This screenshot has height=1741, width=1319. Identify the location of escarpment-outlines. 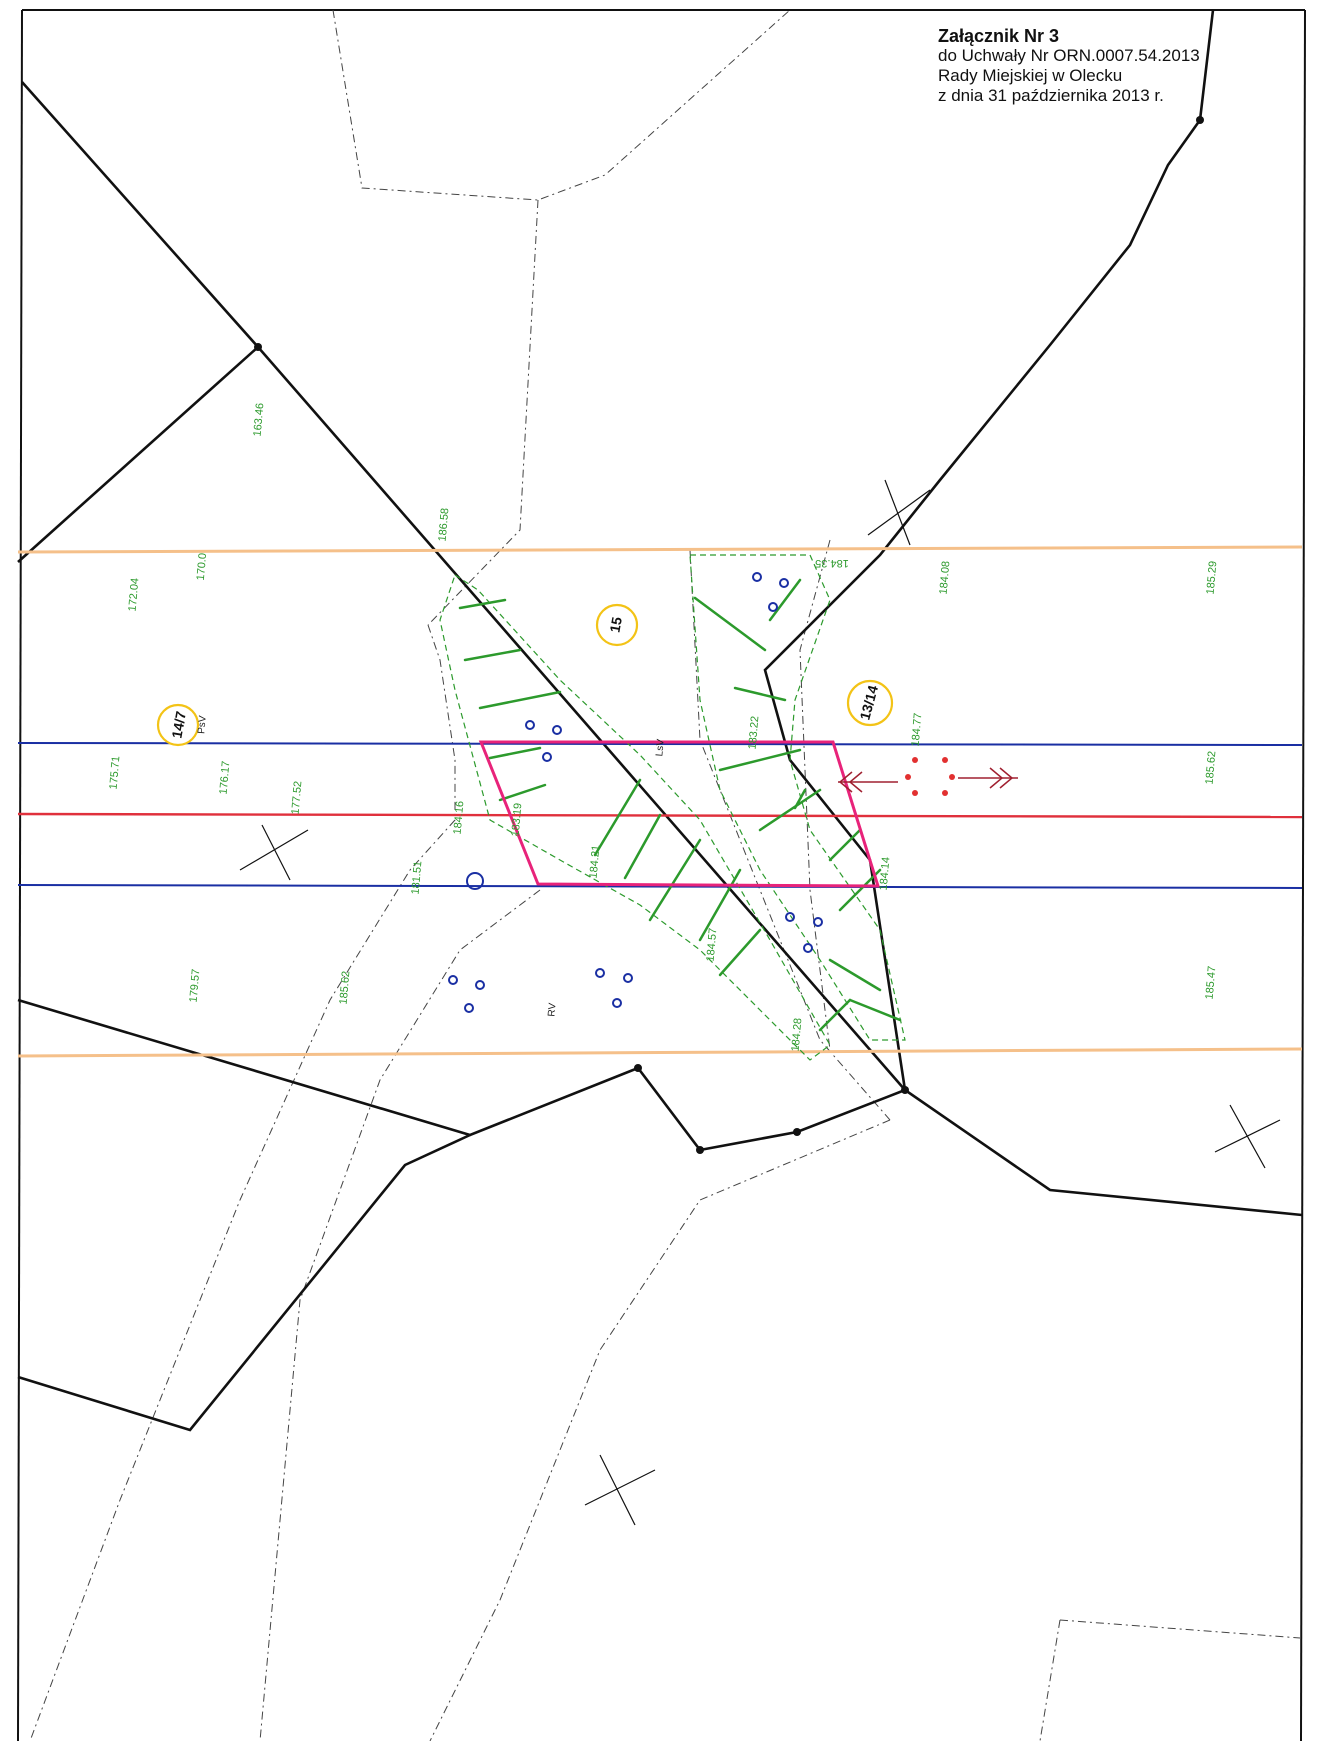
(672, 807).